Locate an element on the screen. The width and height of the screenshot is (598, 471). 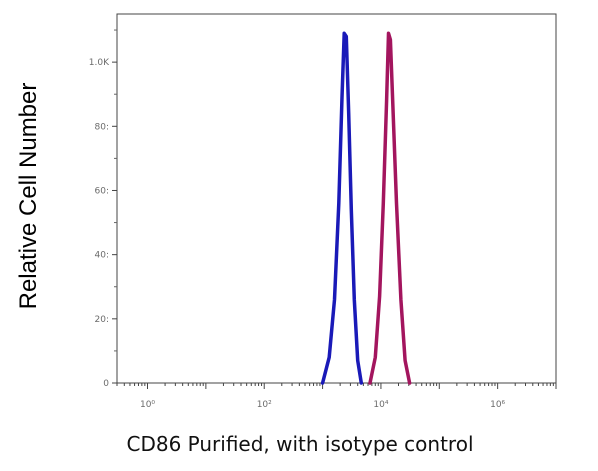
y-tick-label: 0 is located at coordinates (106, 384).